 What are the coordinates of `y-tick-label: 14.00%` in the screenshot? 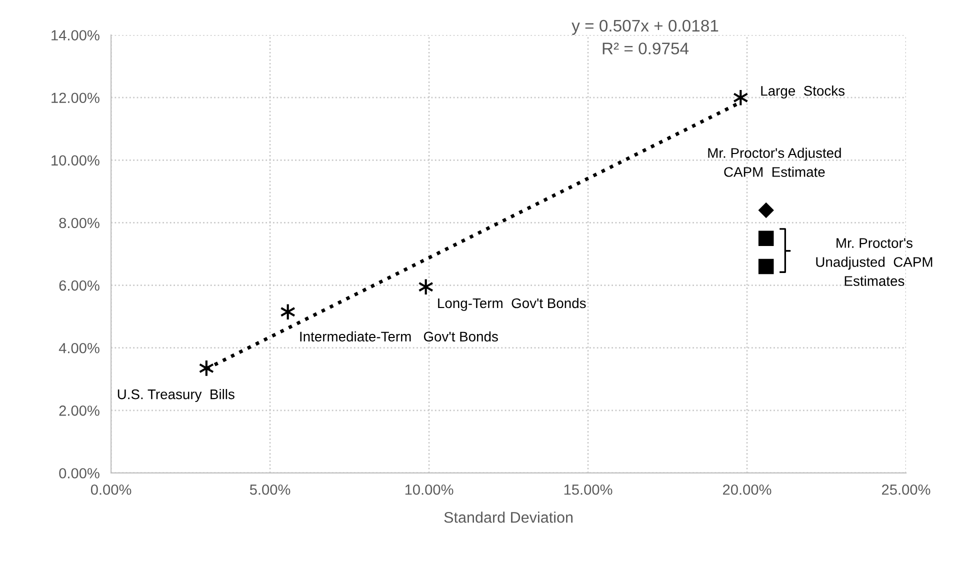 It's located at (76, 35).